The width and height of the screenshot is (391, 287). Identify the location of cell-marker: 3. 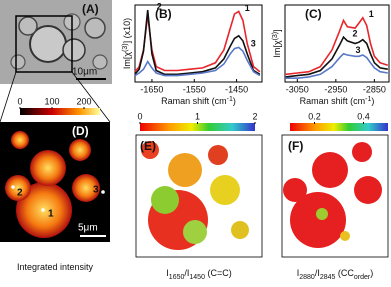
(96, 190).